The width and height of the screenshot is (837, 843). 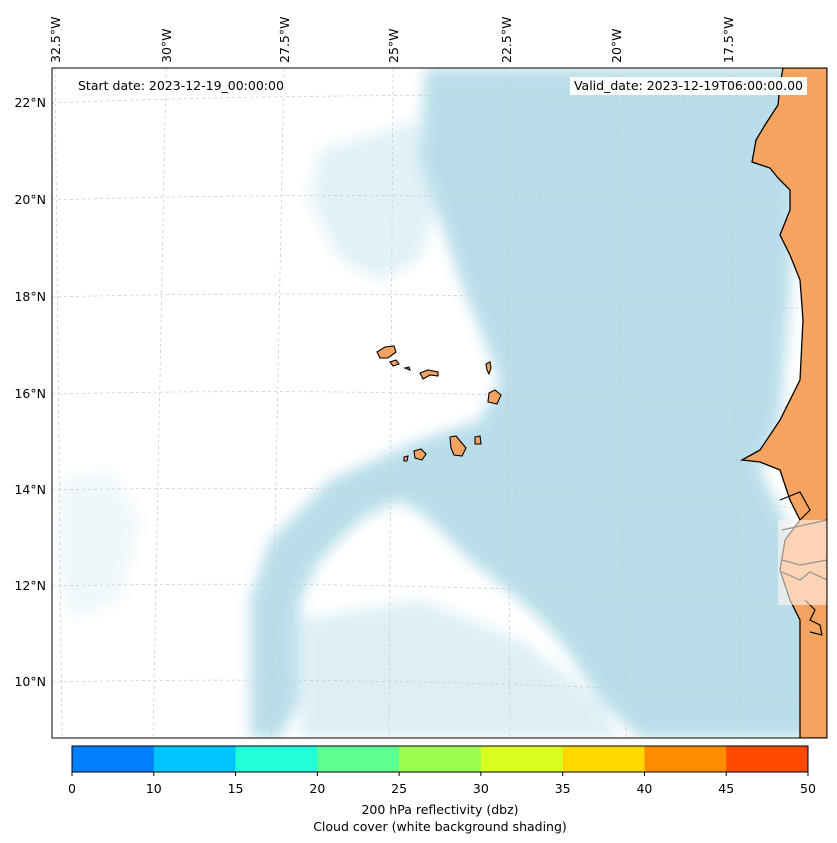 I want to click on colorbar-tick-label: 30, so click(x=480, y=788).